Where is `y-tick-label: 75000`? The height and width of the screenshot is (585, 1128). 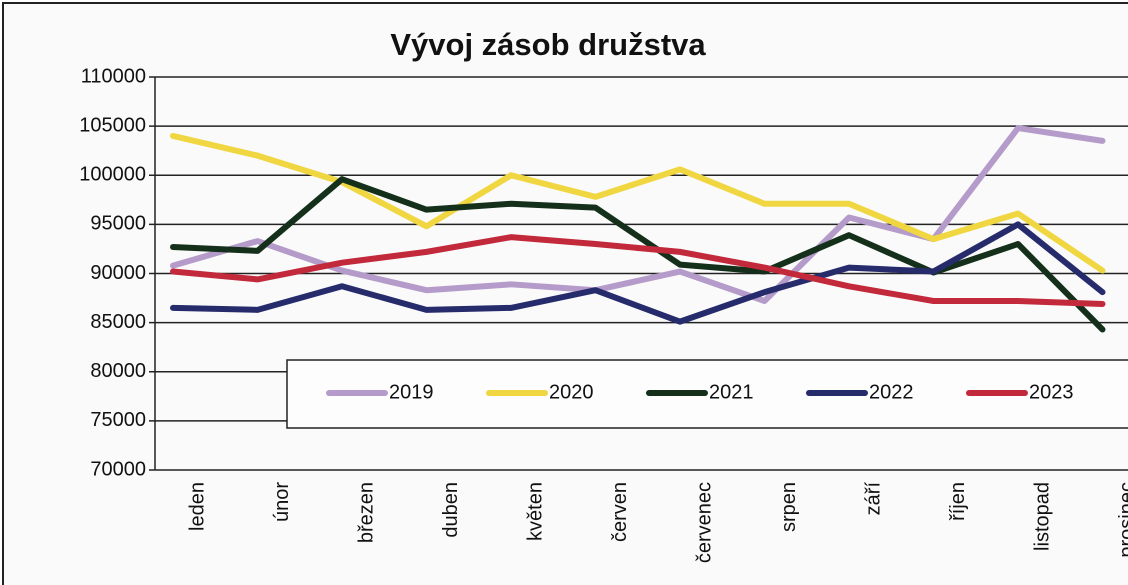
y-tick-label: 75000 is located at coordinates (118, 420).